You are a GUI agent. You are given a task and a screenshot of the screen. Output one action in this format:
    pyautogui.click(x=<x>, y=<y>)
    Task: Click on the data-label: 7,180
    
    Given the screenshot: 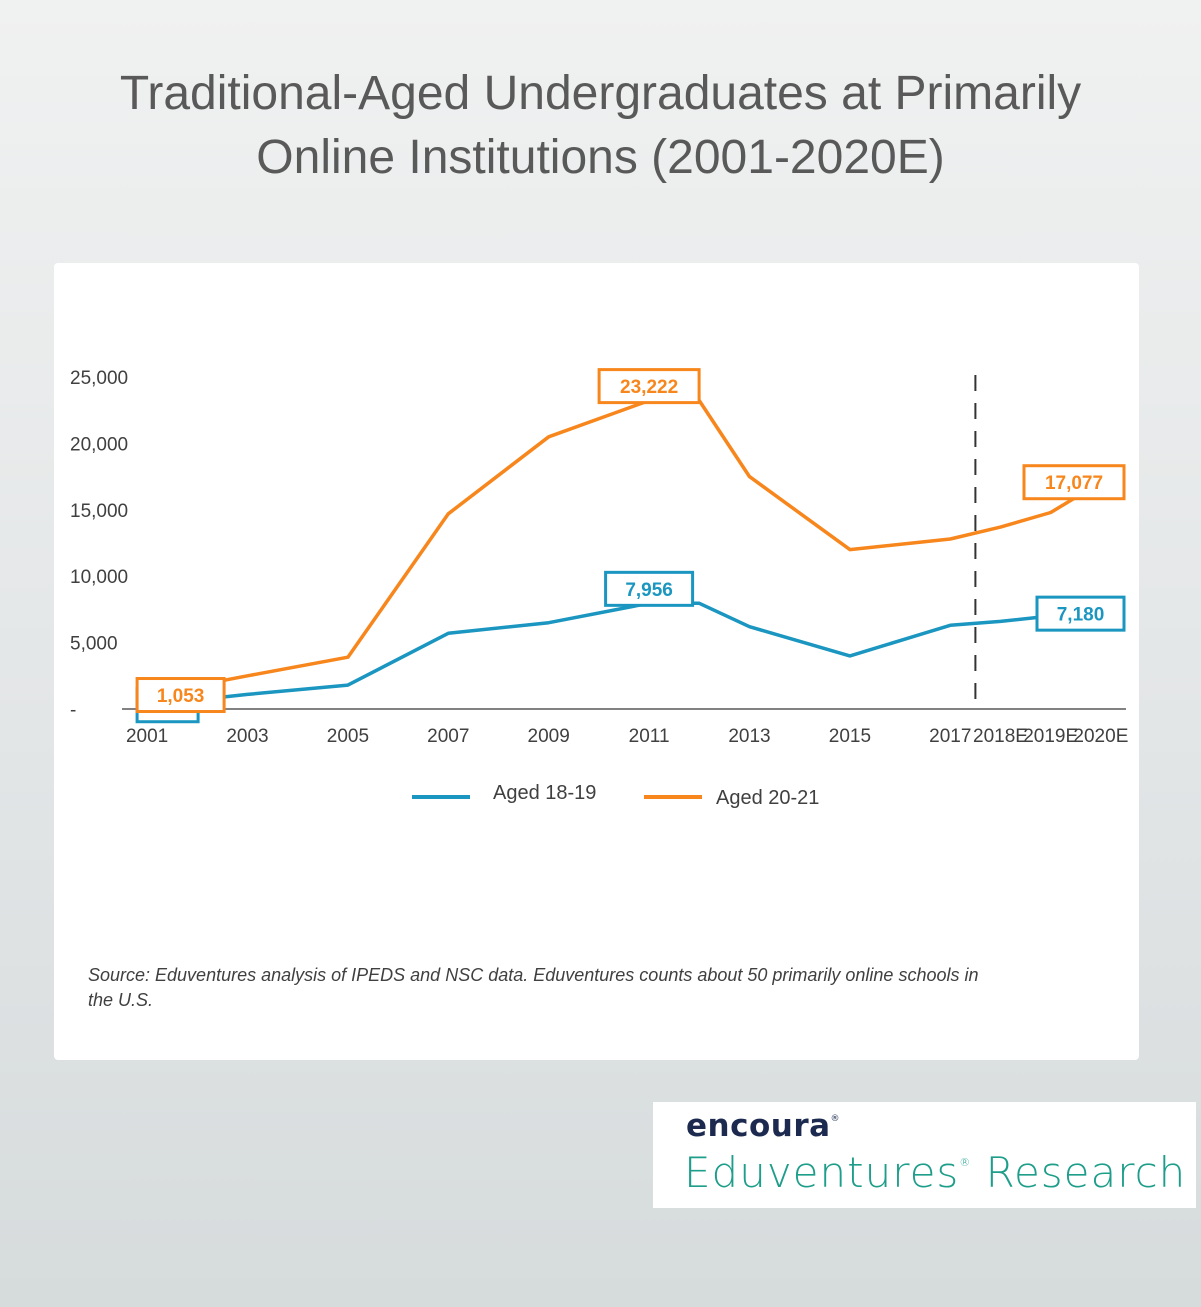 What is the action you would take?
    pyautogui.click(x=1081, y=615)
    